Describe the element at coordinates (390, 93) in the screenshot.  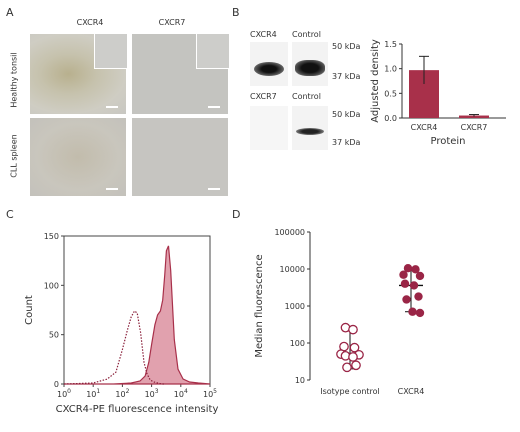
I see `y-tick-label: 0.5` at that location.